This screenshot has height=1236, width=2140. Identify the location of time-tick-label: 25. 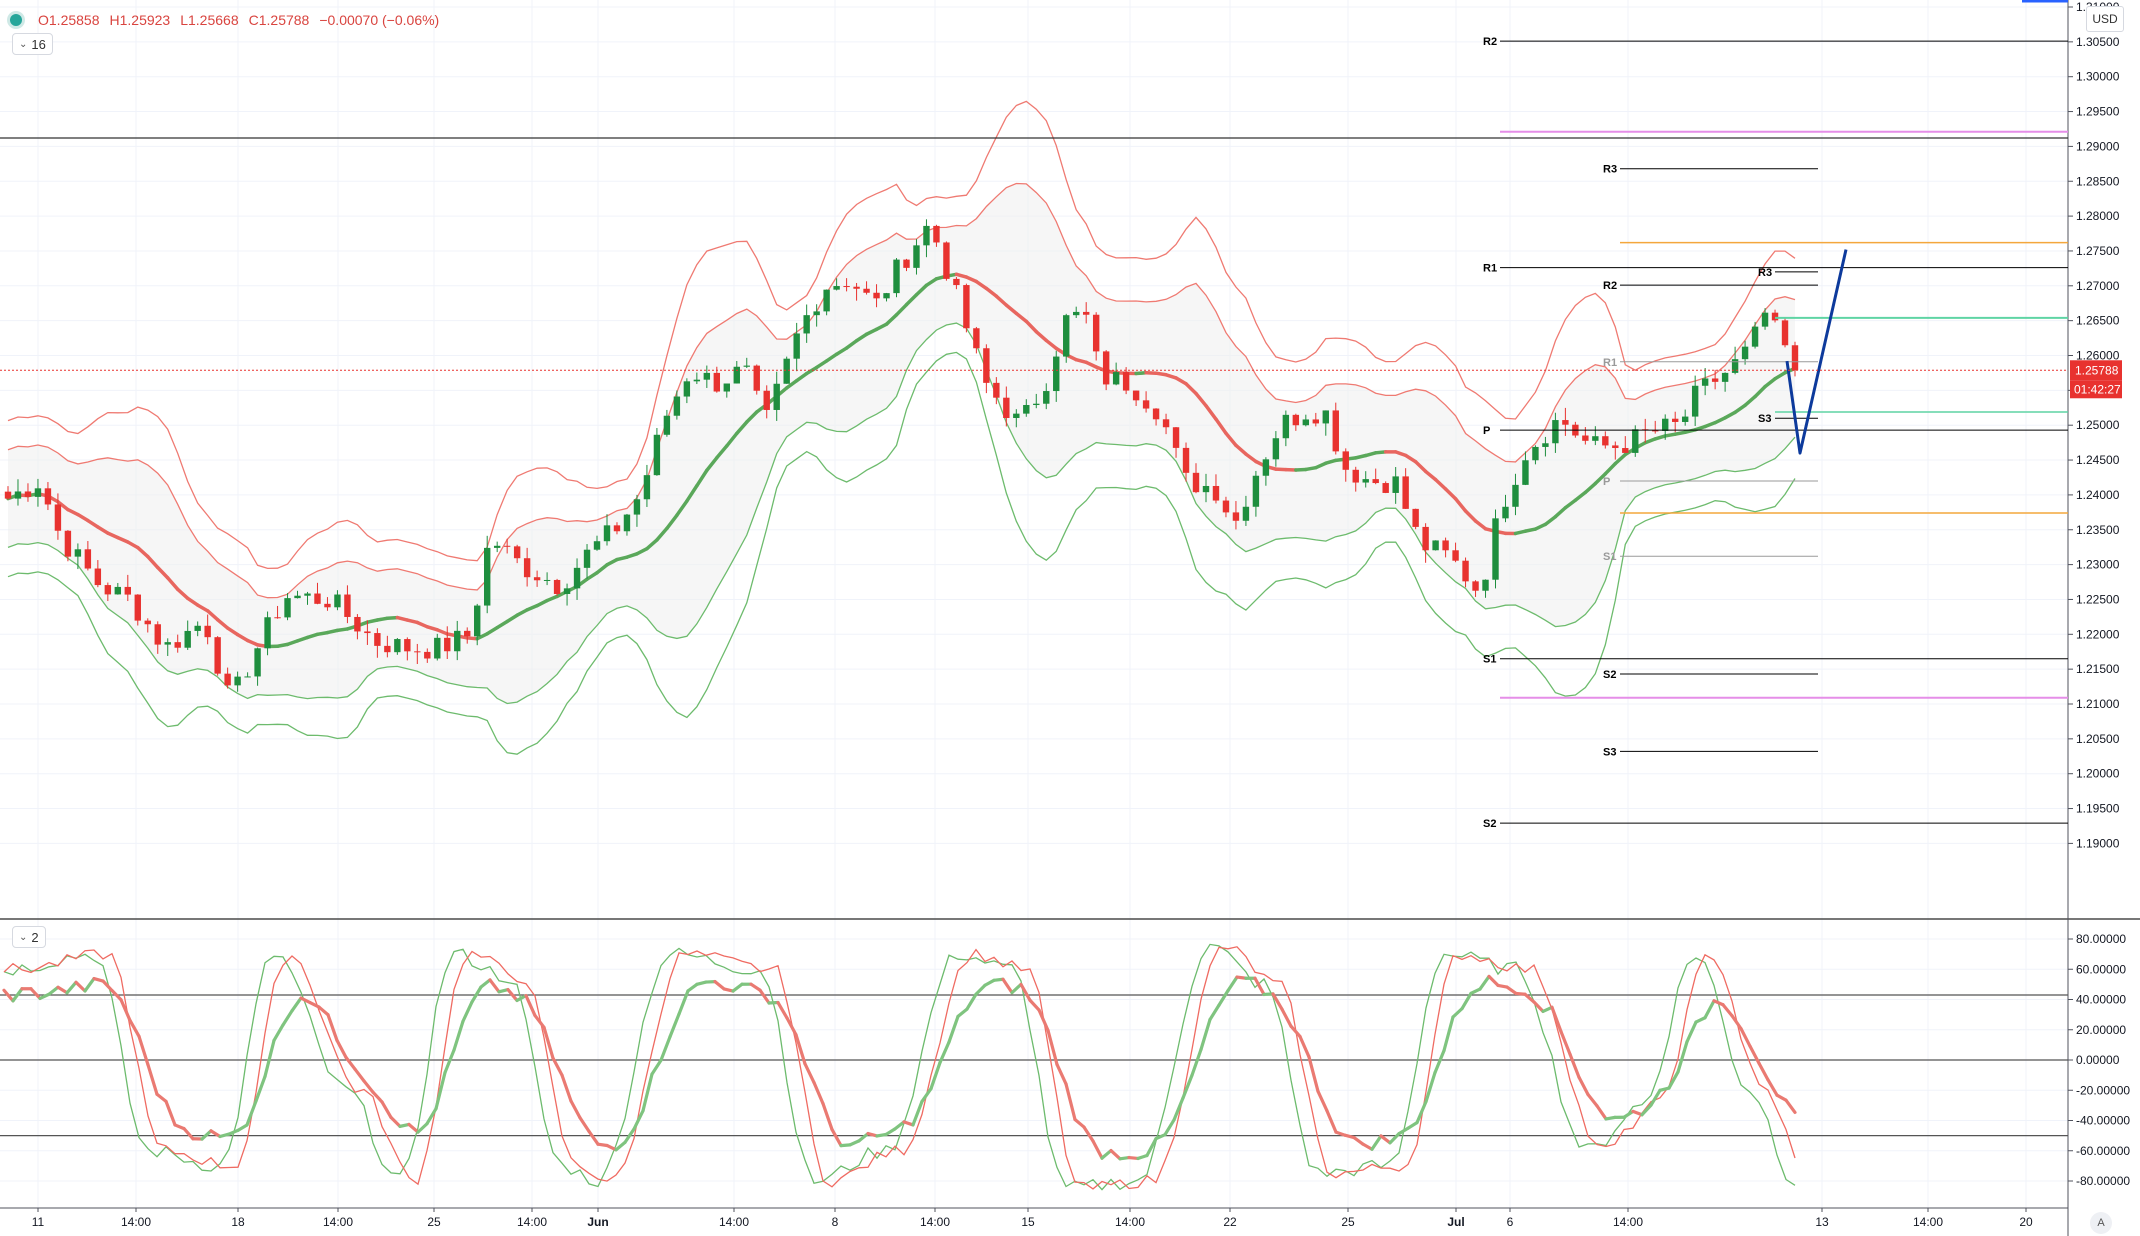
(434, 1222).